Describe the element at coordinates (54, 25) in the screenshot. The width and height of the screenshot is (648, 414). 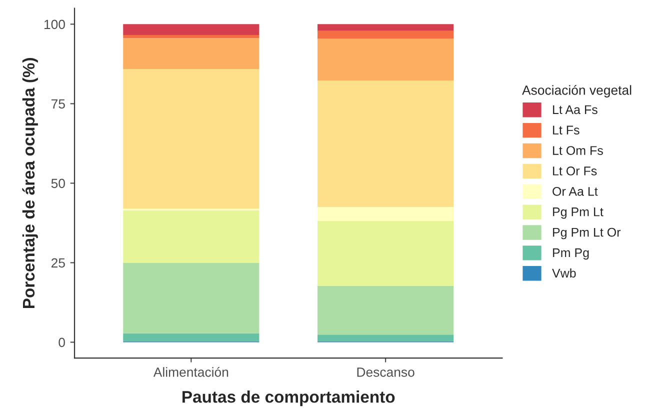
I see `y-tick-label: 100` at that location.